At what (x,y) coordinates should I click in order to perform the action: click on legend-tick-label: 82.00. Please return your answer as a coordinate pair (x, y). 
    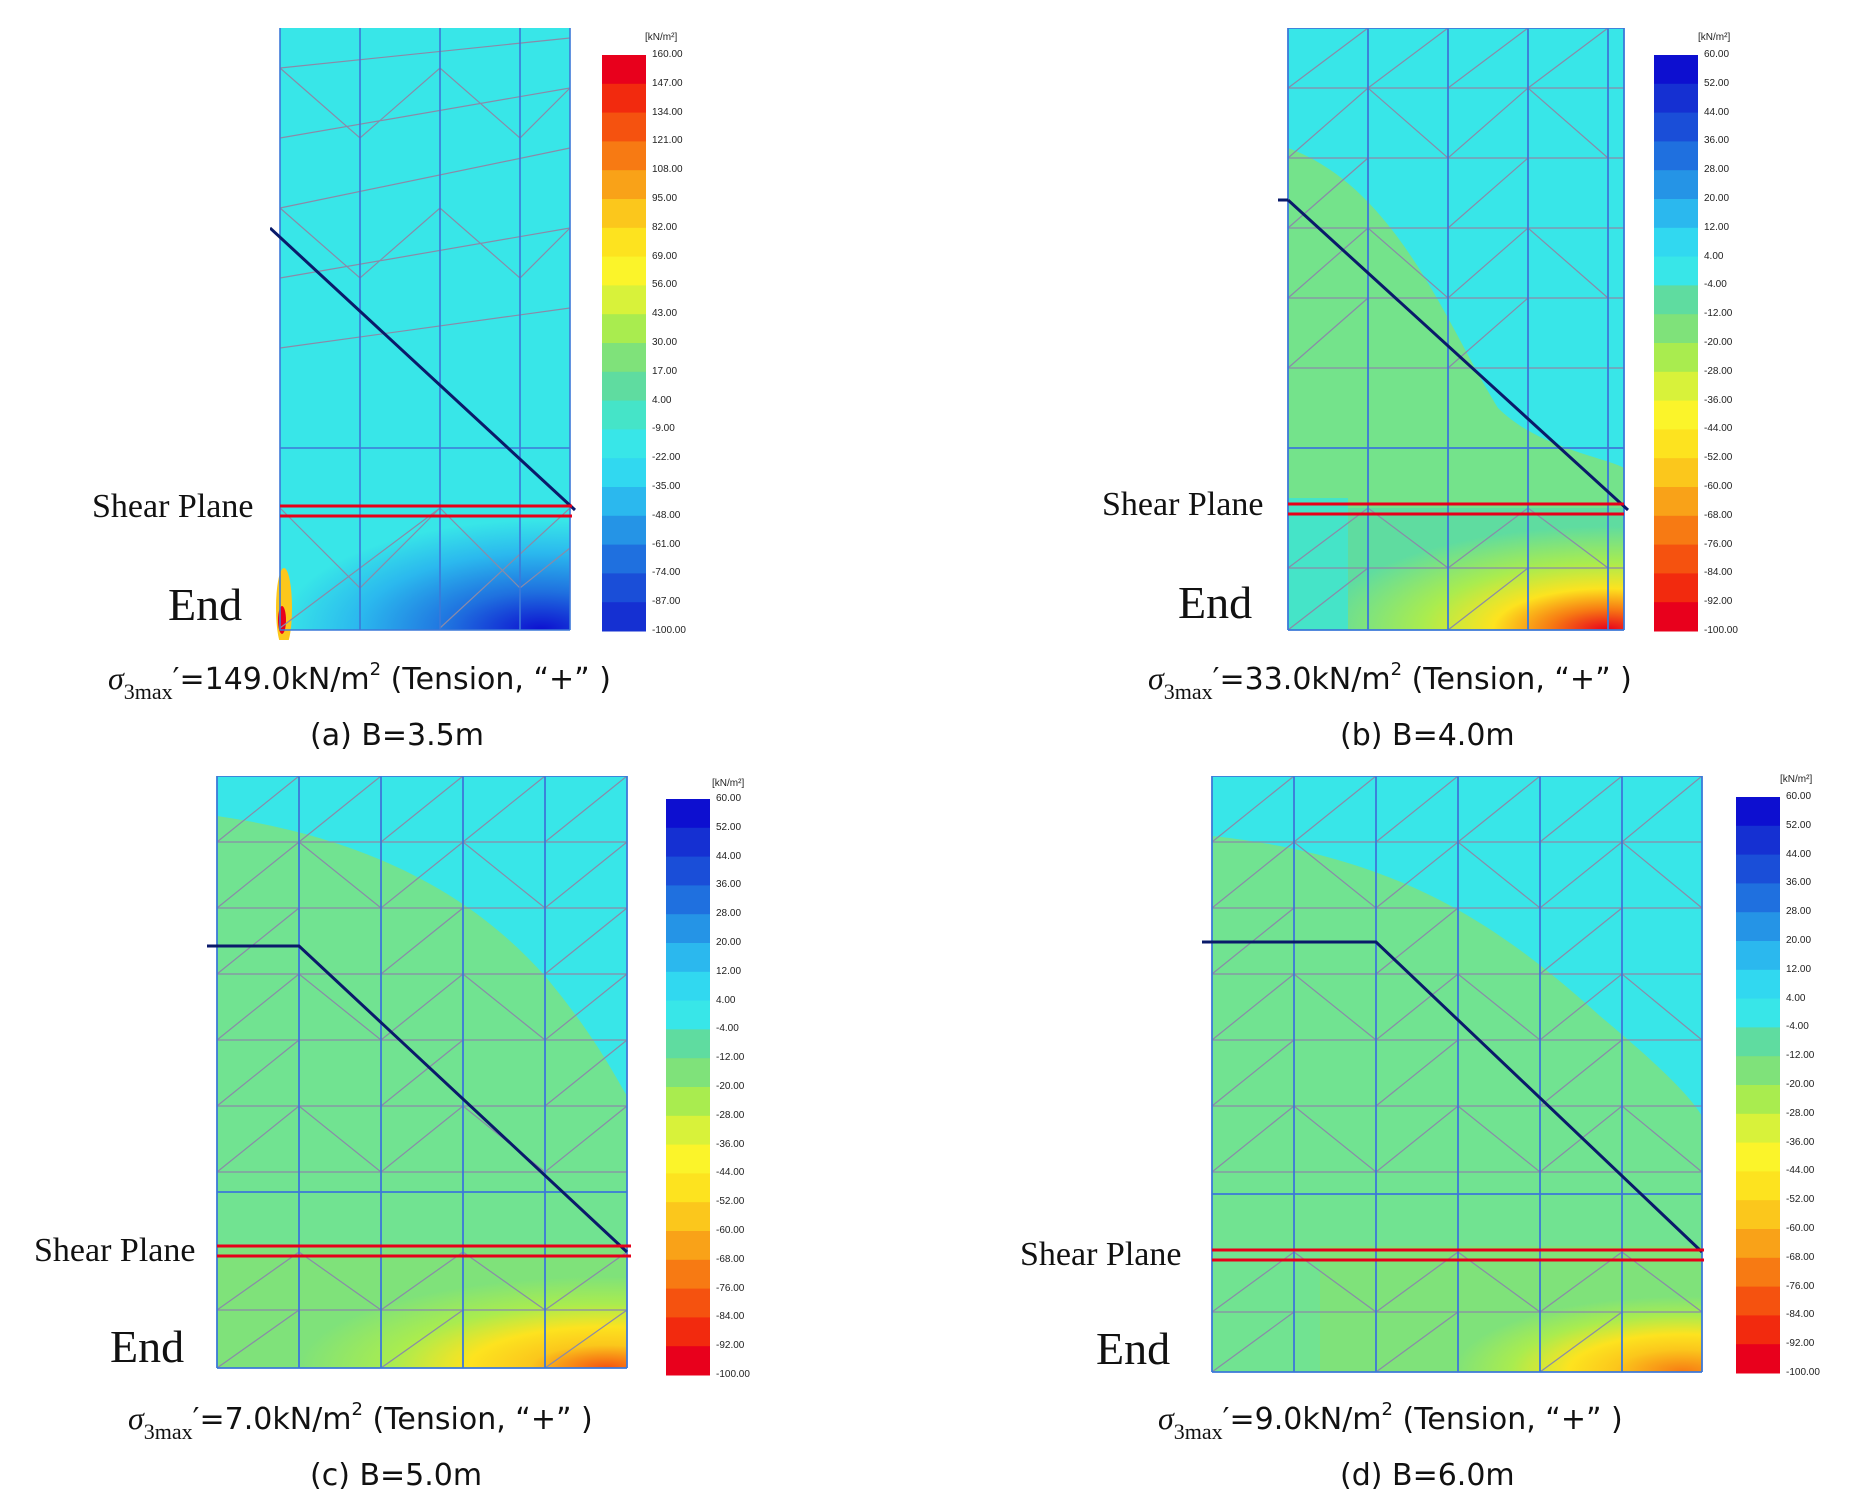
    Looking at the image, I should click on (665, 227).